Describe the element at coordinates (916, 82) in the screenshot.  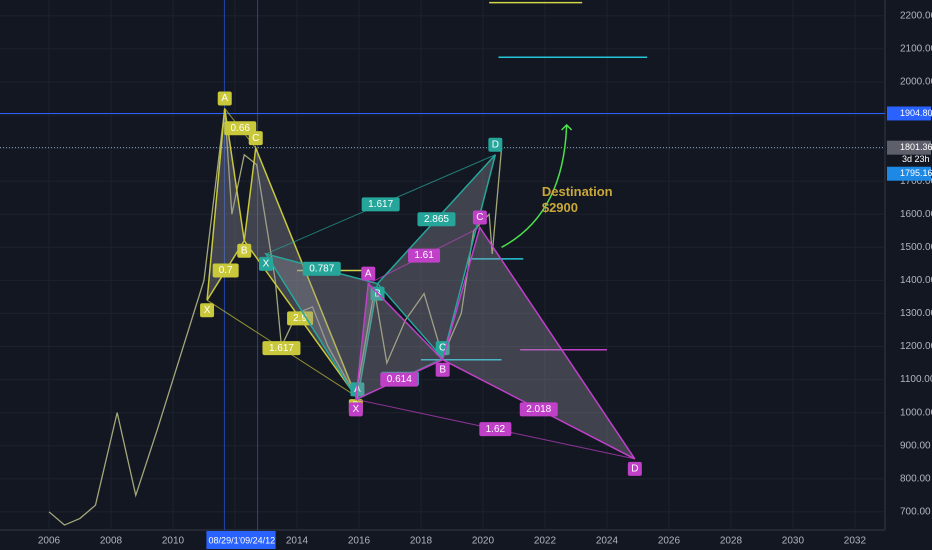
I see `y-tick-label: 2000.00` at that location.